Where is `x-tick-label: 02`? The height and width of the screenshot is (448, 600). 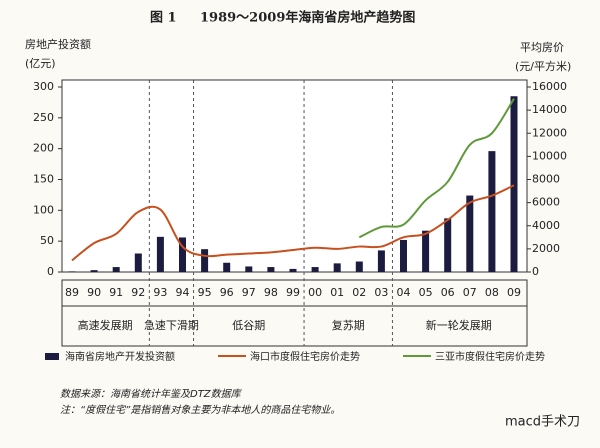
x-tick-label: 02 is located at coordinates (359, 292).